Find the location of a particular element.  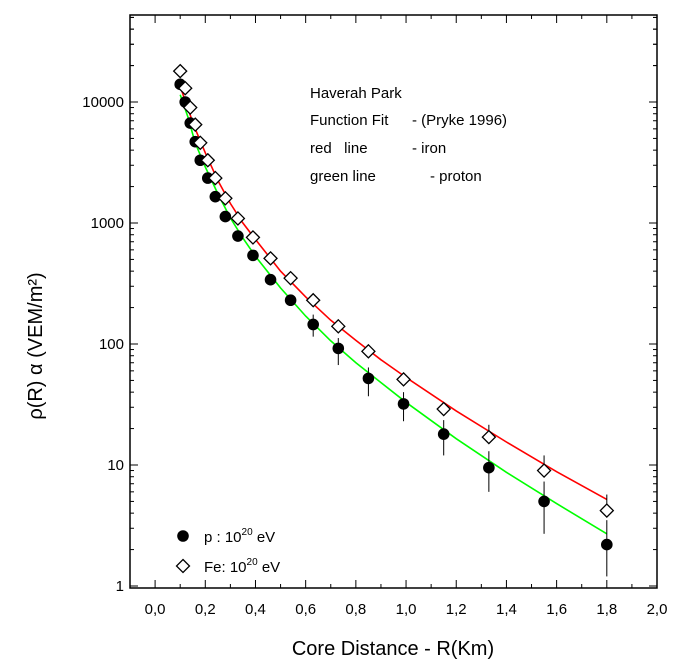

legend-label: p : 1020 eV is located at coordinates (239, 536).